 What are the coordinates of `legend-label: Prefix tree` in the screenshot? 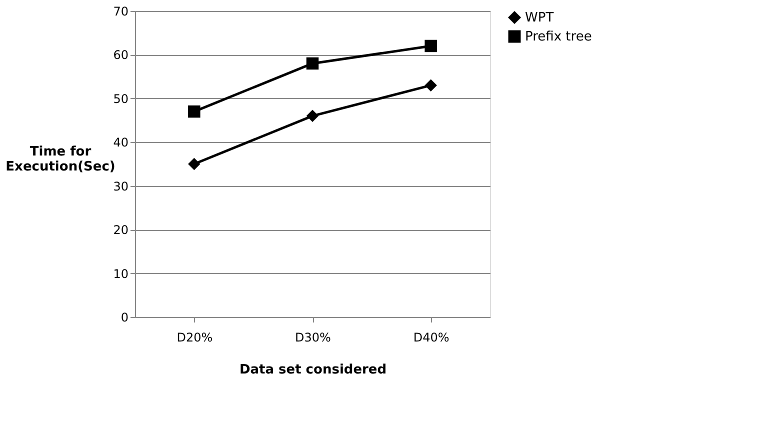 It's located at (558, 37).